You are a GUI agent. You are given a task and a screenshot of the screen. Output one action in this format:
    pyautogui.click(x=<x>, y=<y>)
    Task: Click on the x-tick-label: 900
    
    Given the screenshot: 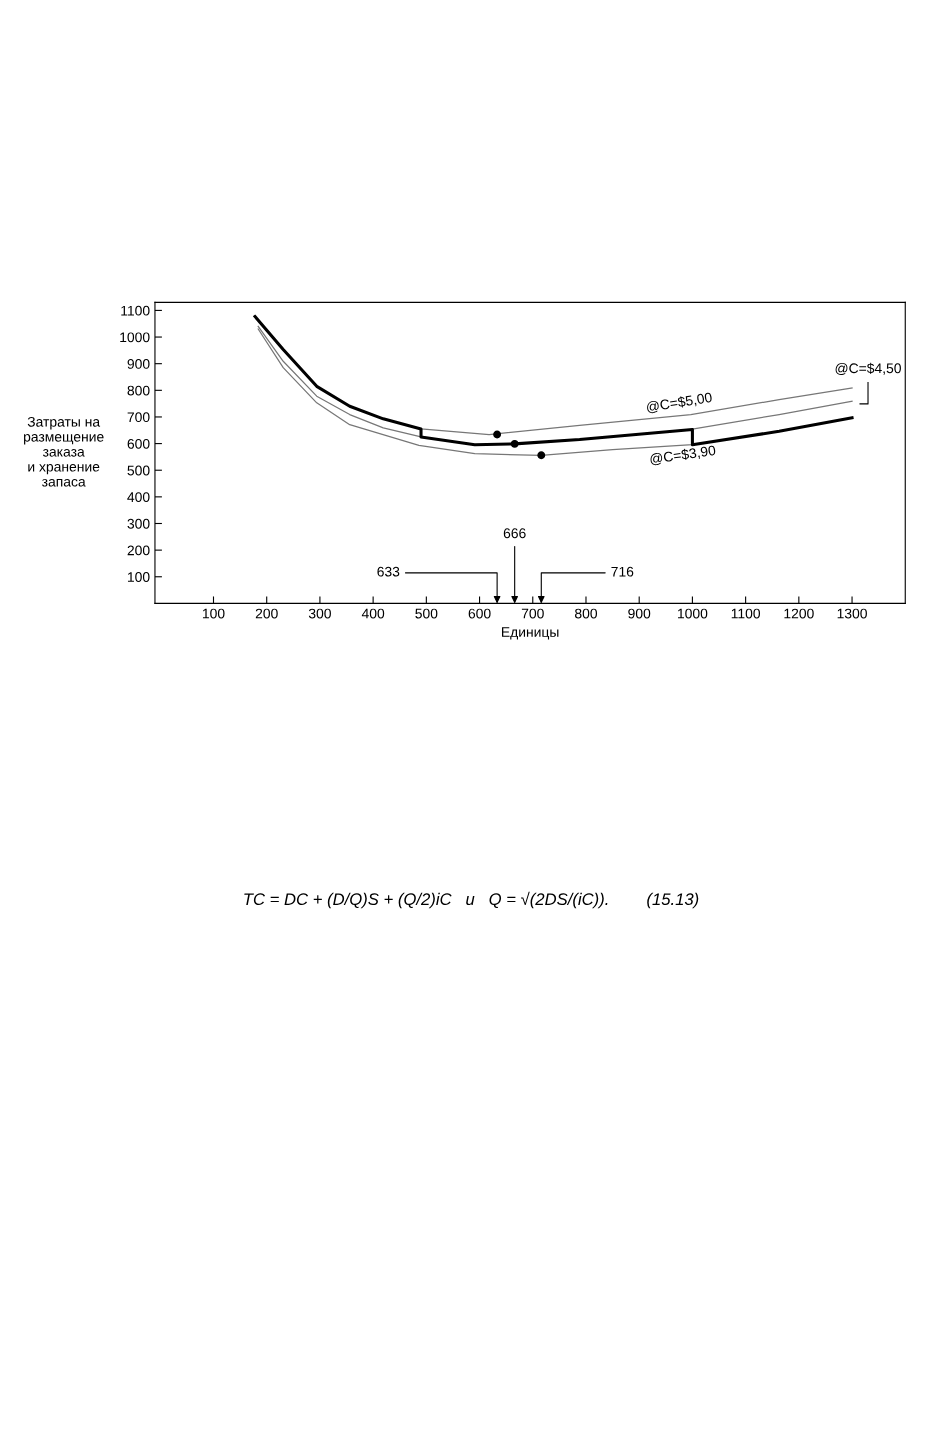 What is the action you would take?
    pyautogui.click(x=639, y=613)
    